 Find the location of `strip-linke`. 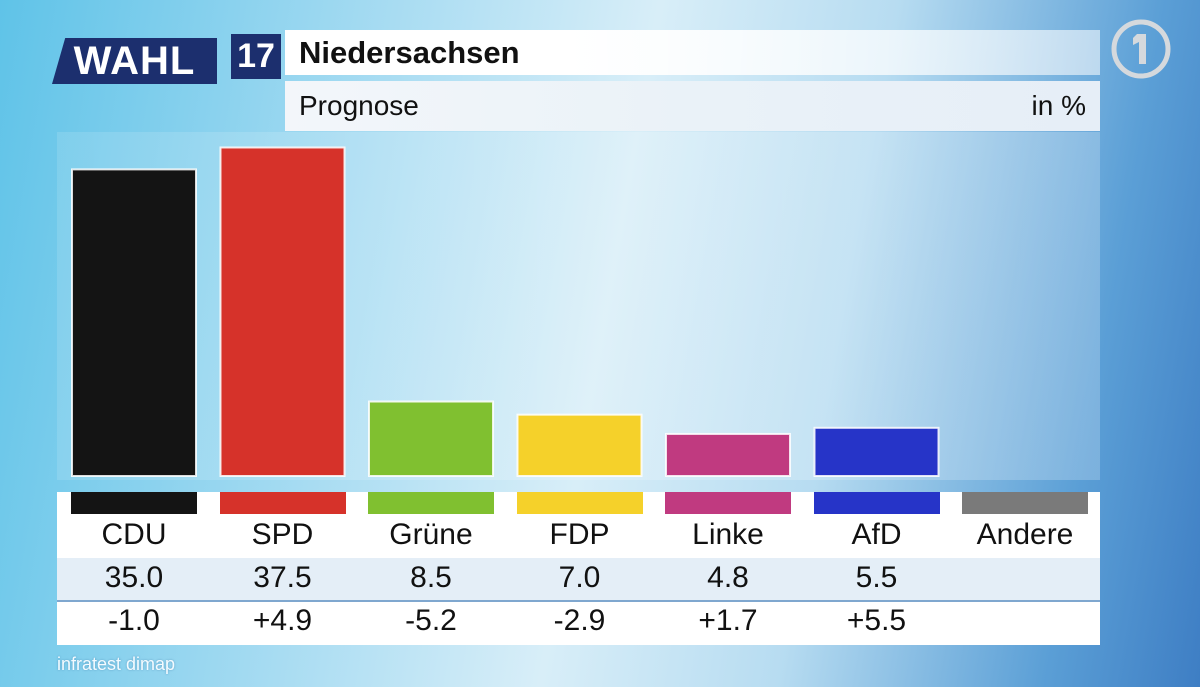

strip-linke is located at coordinates (728, 503).